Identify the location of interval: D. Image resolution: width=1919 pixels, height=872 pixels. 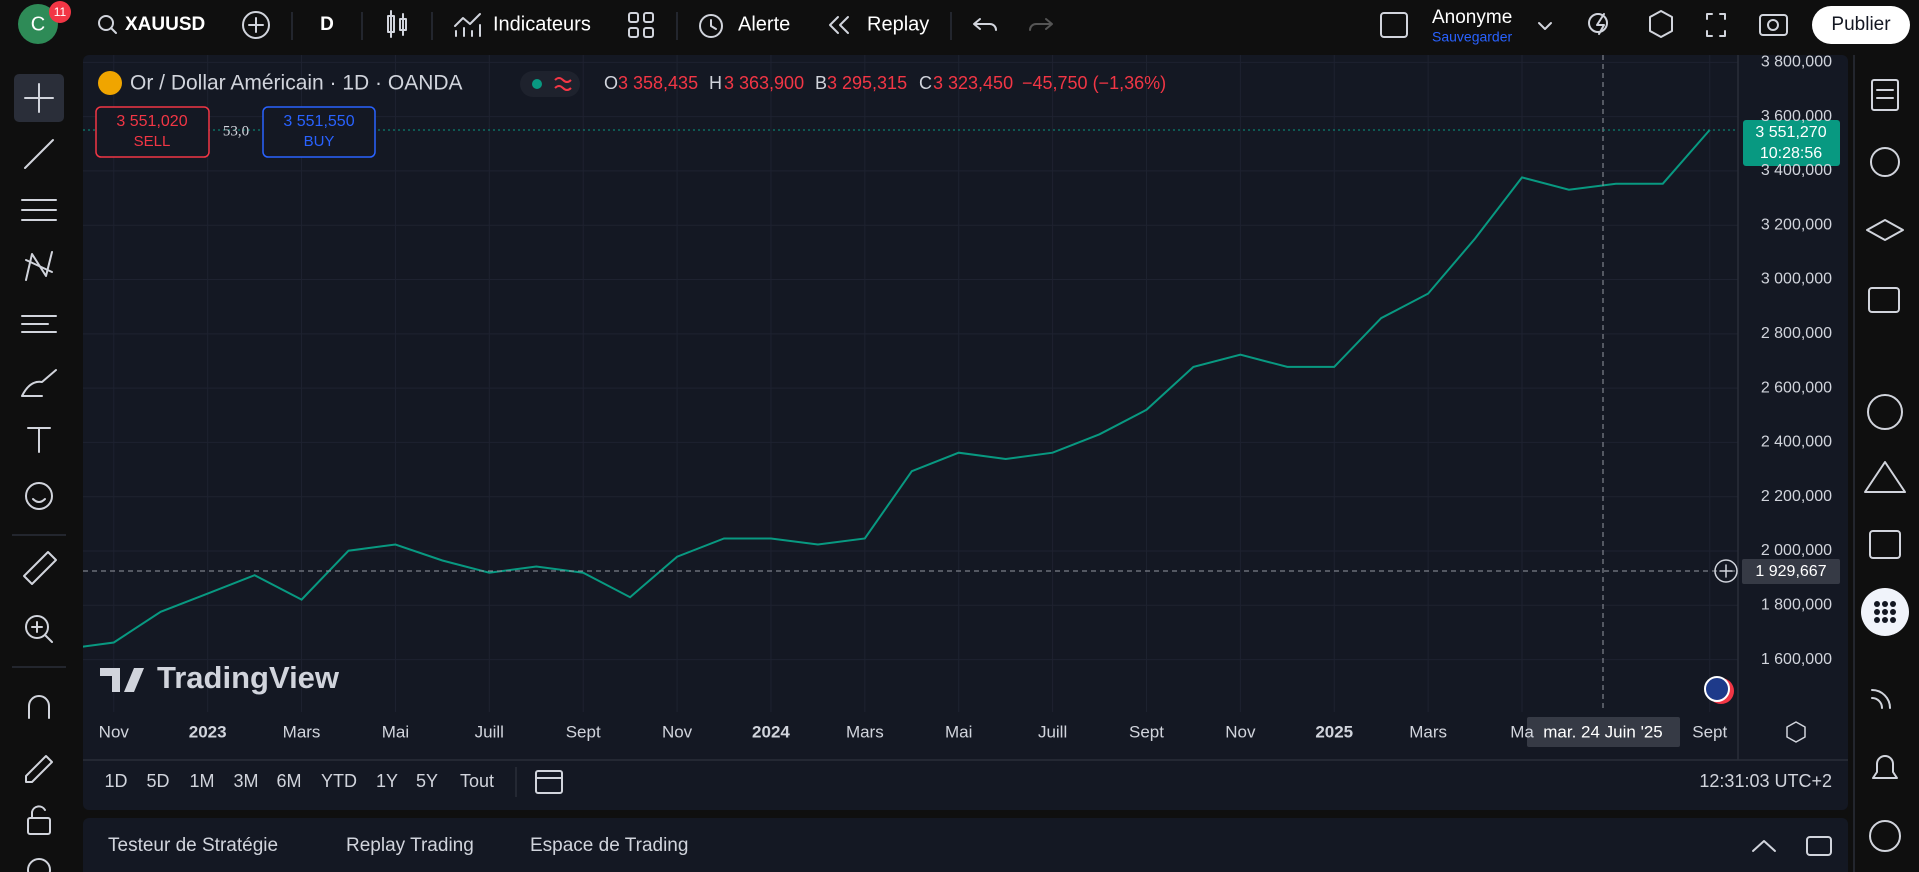
(327, 24).